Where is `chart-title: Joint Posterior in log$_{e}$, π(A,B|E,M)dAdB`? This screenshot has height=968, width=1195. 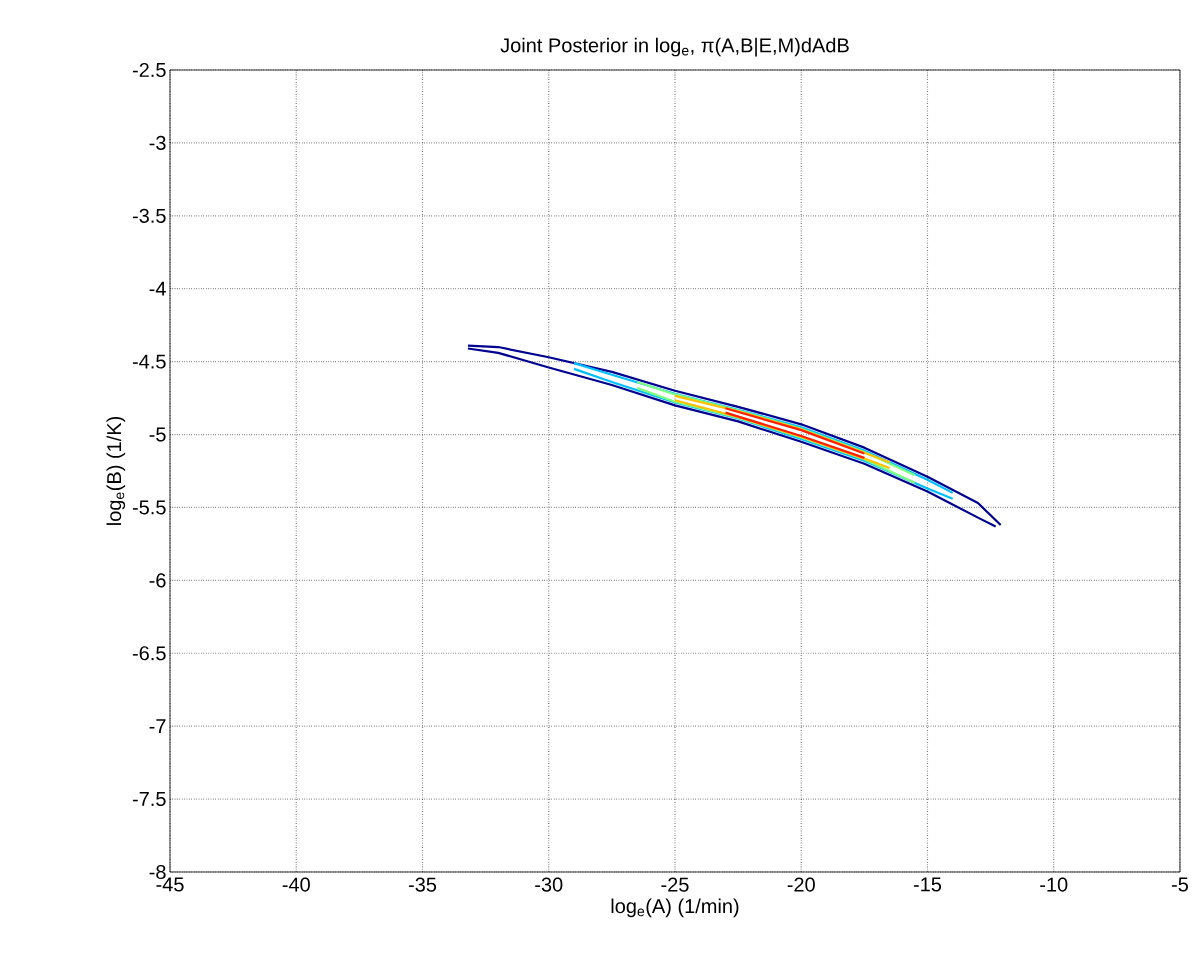
chart-title: Joint Posterior in log$_{e}$, π(A,B|E,M)dAdB is located at coordinates (674, 47).